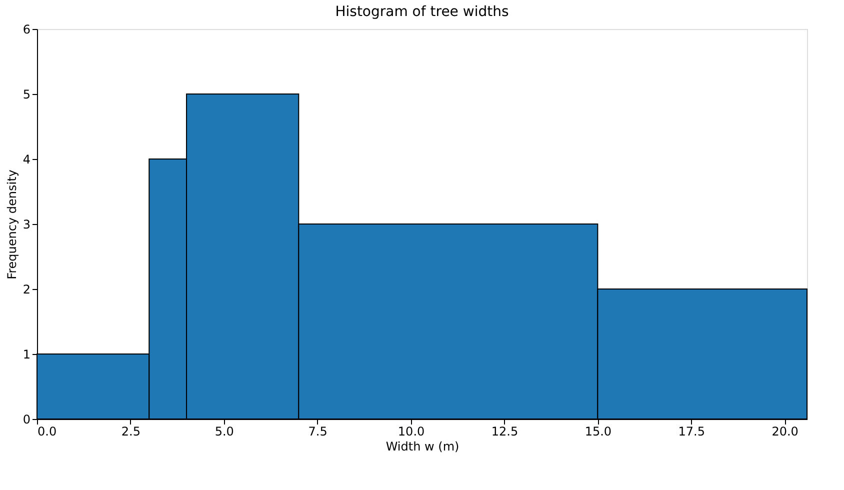  I want to click on x-axis-title: Width w (m), so click(423, 447).